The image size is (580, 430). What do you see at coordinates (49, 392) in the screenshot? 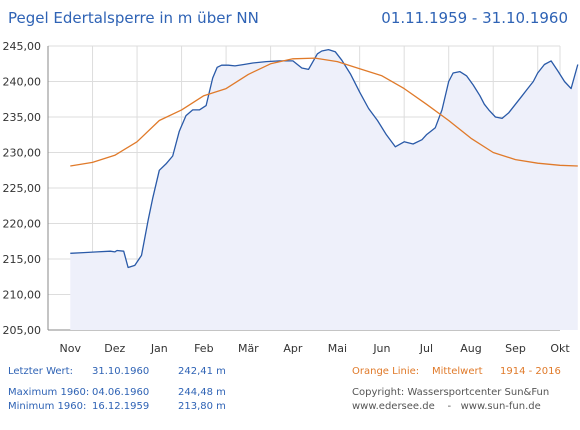
I see `max-label: Maximum 1960:` at bounding box center [49, 392].